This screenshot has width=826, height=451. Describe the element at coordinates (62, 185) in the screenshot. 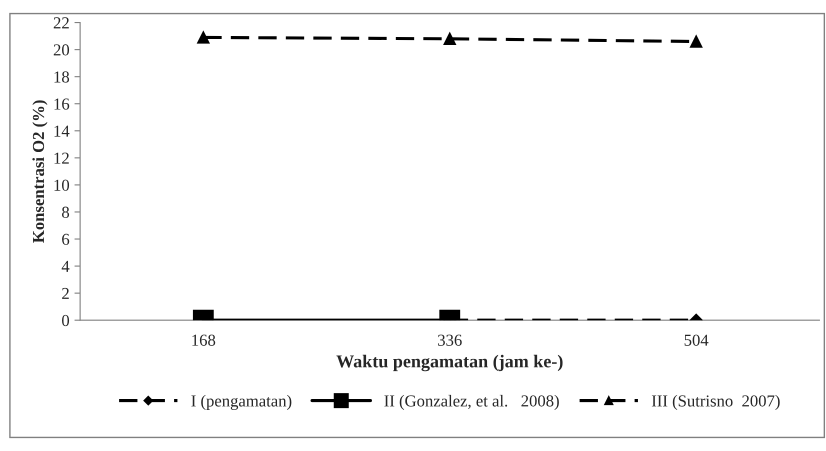

I see `y-tick-label: 10` at that location.